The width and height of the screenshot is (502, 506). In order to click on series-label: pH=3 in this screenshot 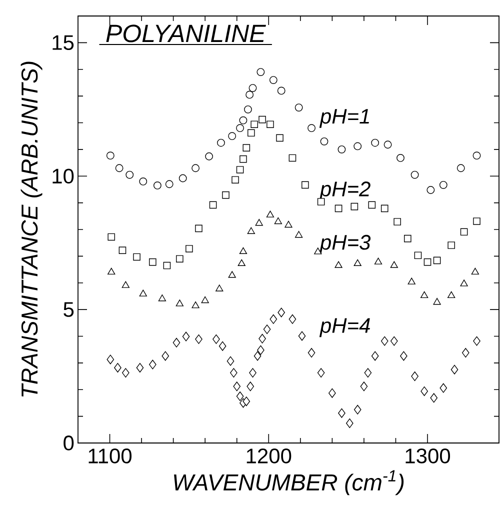, I will do `click(345, 244)`.